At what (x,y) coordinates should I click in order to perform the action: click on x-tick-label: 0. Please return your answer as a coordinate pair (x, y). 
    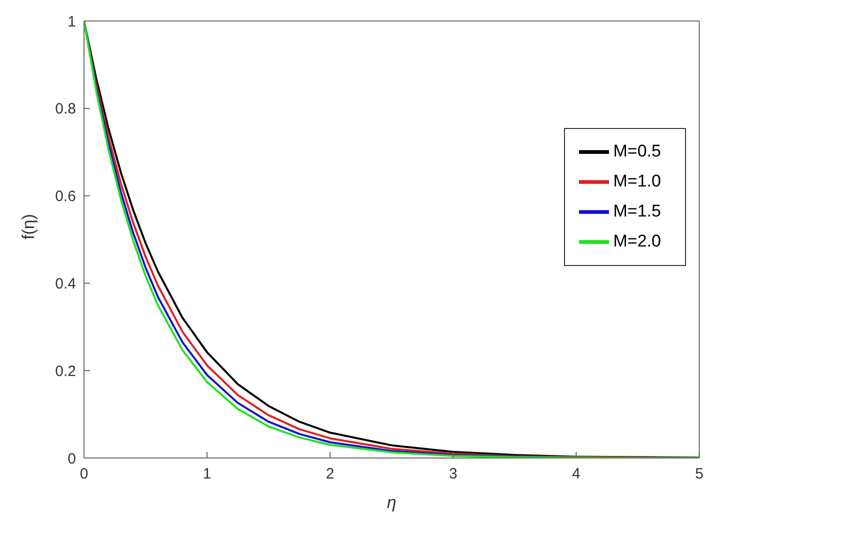
    Looking at the image, I should click on (84, 474).